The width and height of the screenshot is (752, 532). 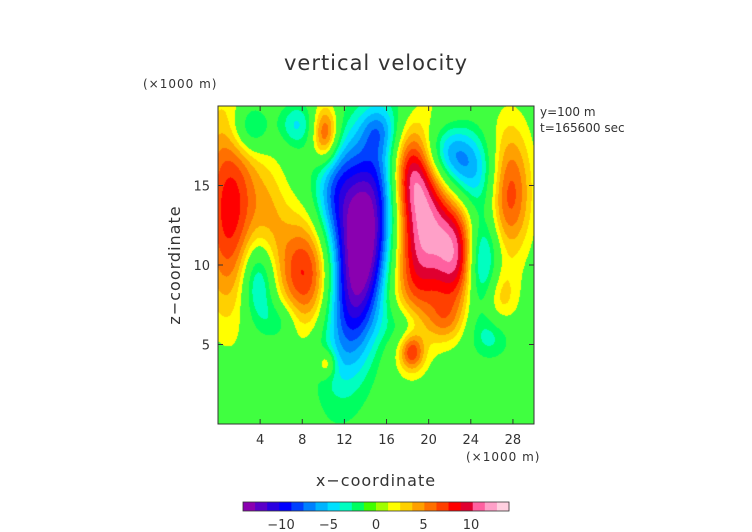 I want to click on colorbar-ticks: −10 −5 0 5 10, so click(x=373, y=525).